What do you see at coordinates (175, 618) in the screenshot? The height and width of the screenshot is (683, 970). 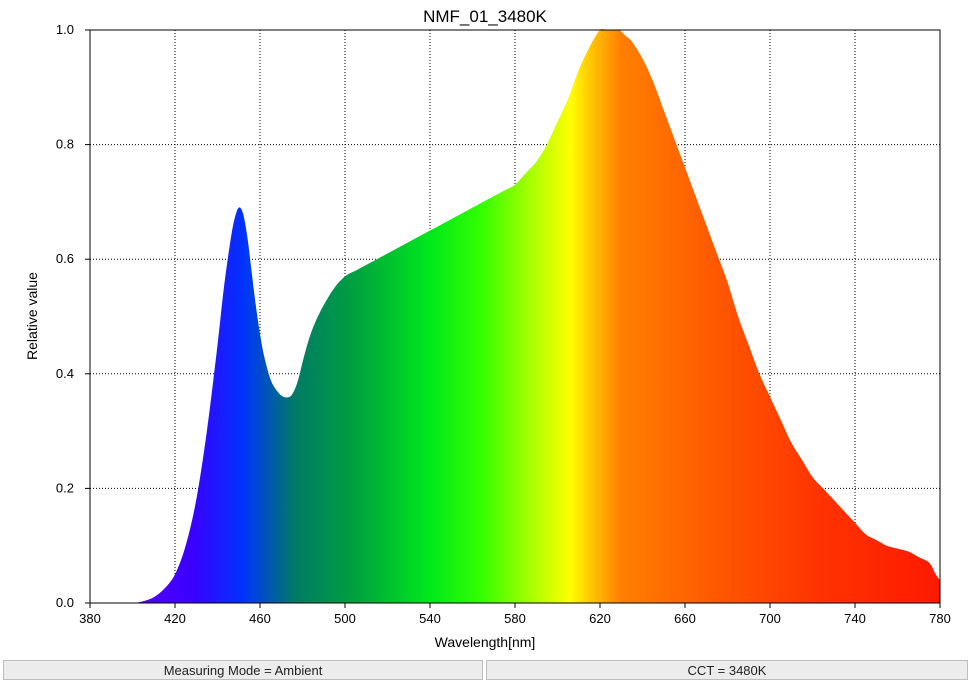 I see `x-tick-label: 420` at bounding box center [175, 618].